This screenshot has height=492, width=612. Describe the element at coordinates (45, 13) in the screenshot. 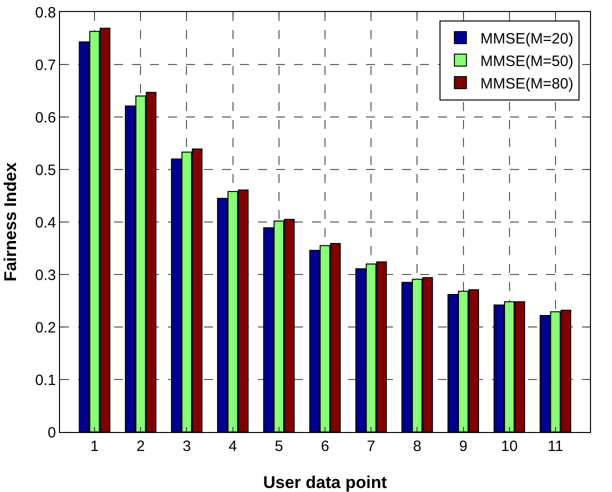

I see `y-tick-label: 0.8` at that location.